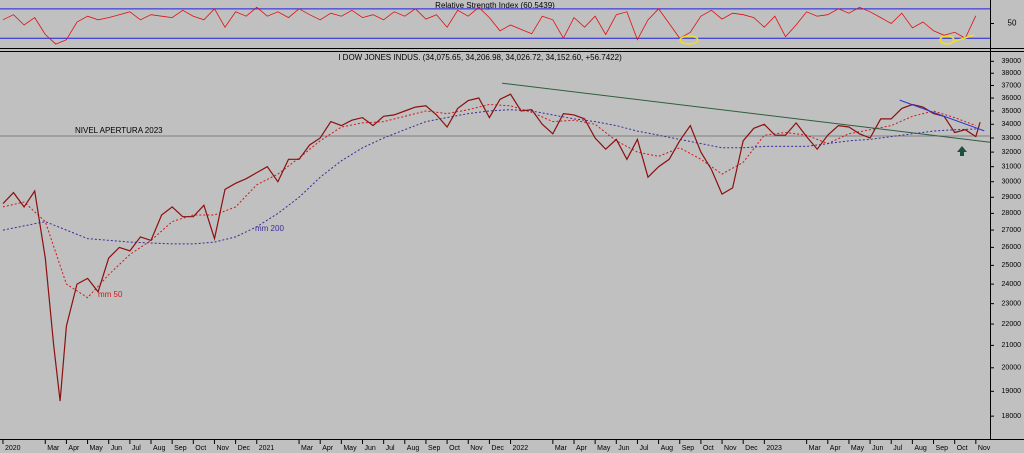 The height and width of the screenshot is (453, 1024). What do you see at coordinates (1012, 197) in the screenshot?
I see `y-tick-label: 29000` at bounding box center [1012, 197].